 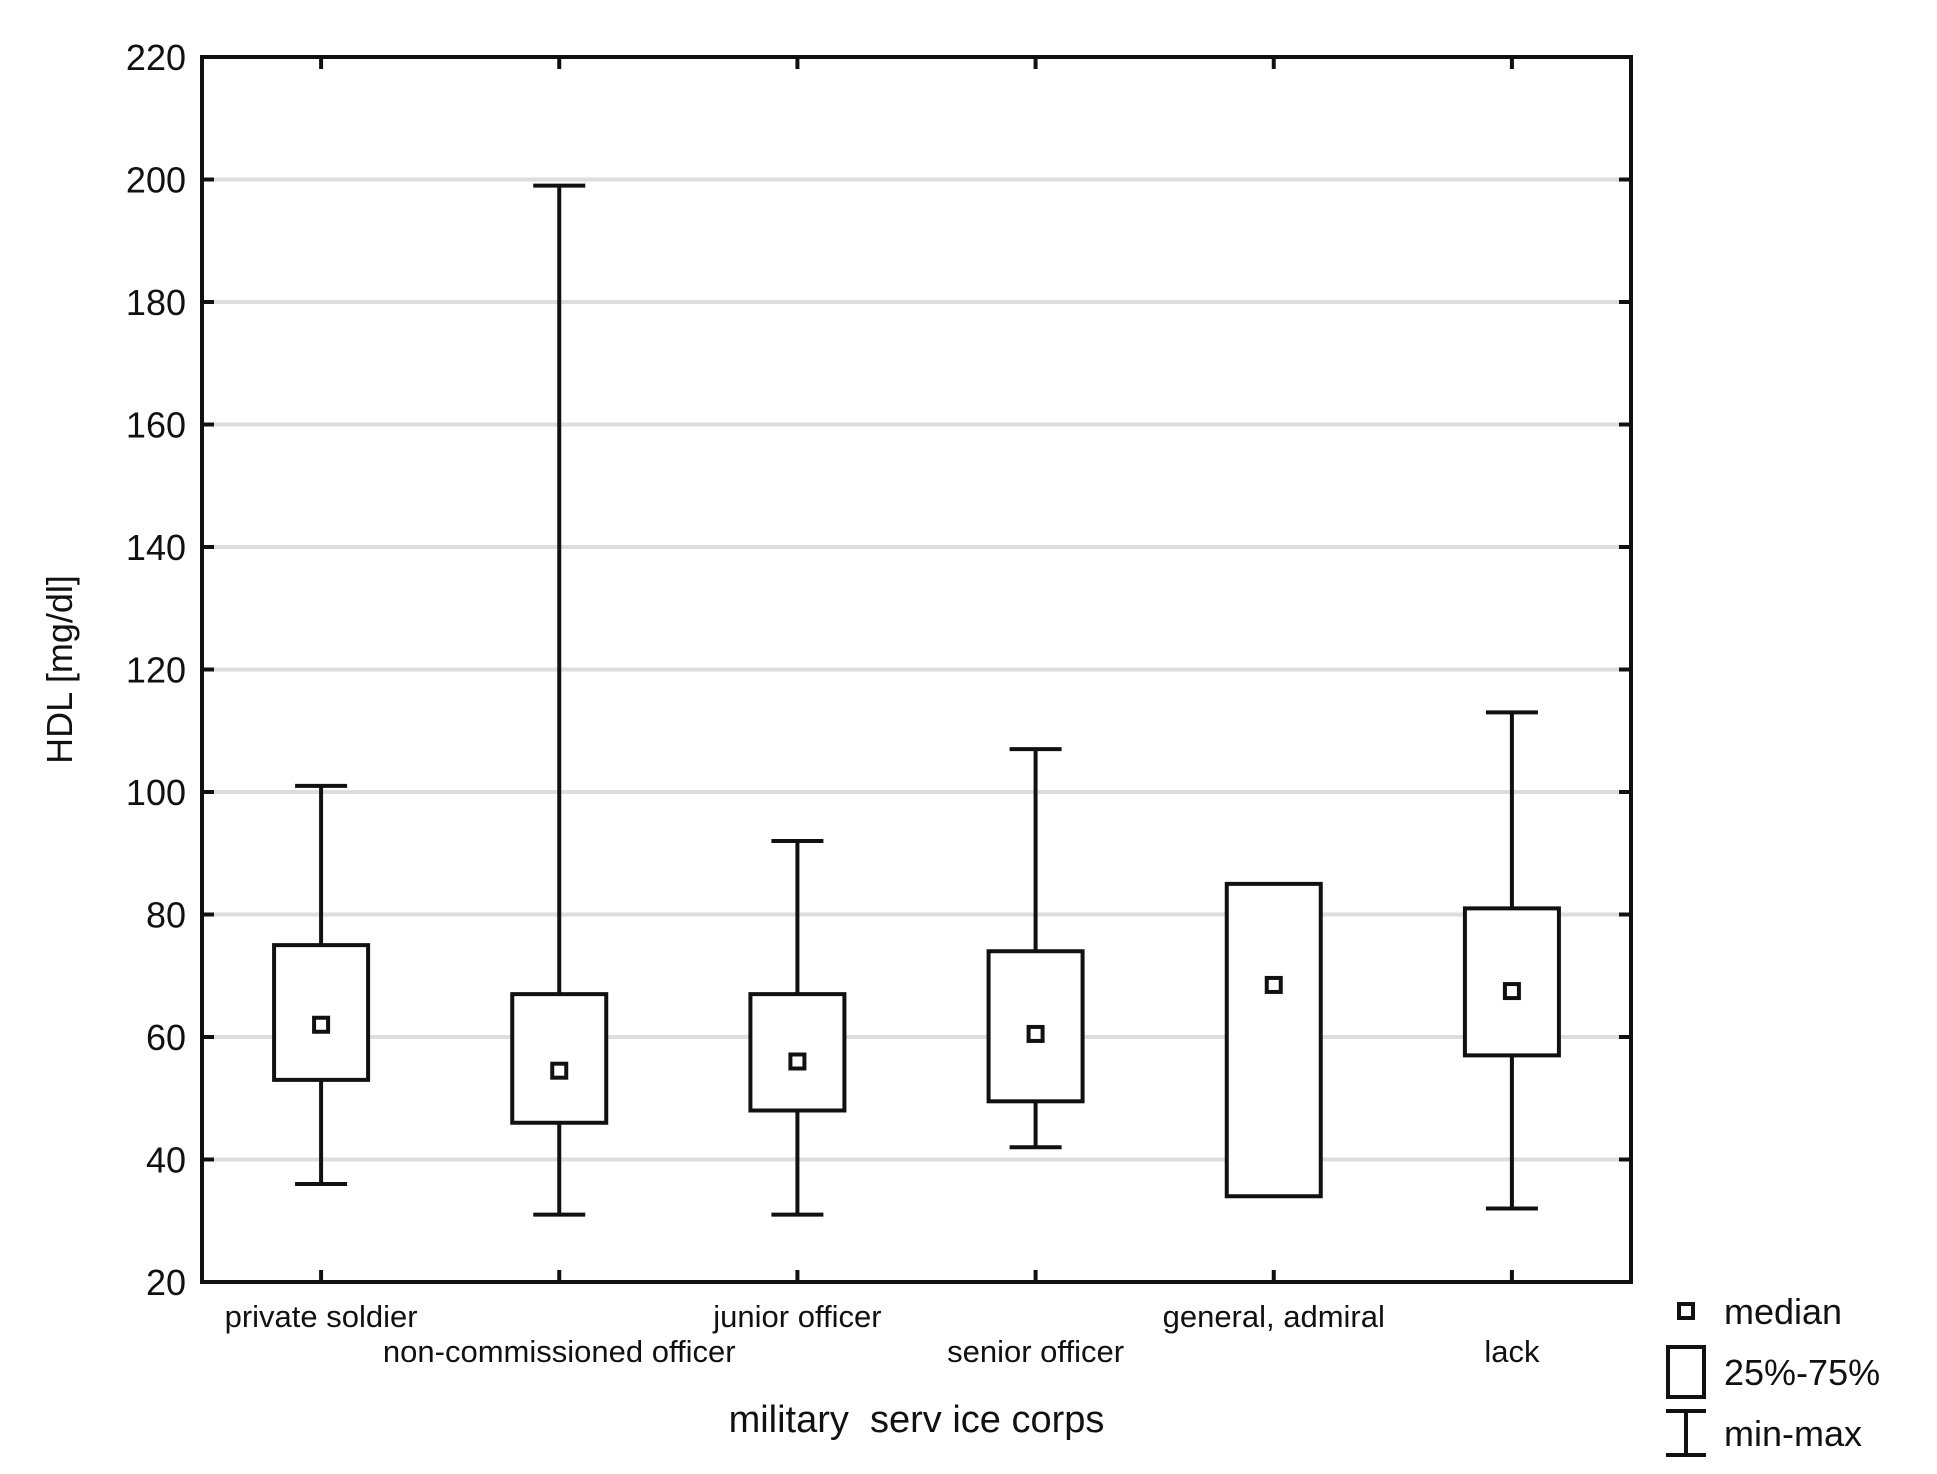 What do you see at coordinates (1512, 1351) in the screenshot?
I see `x-tick-label-6: lack` at bounding box center [1512, 1351].